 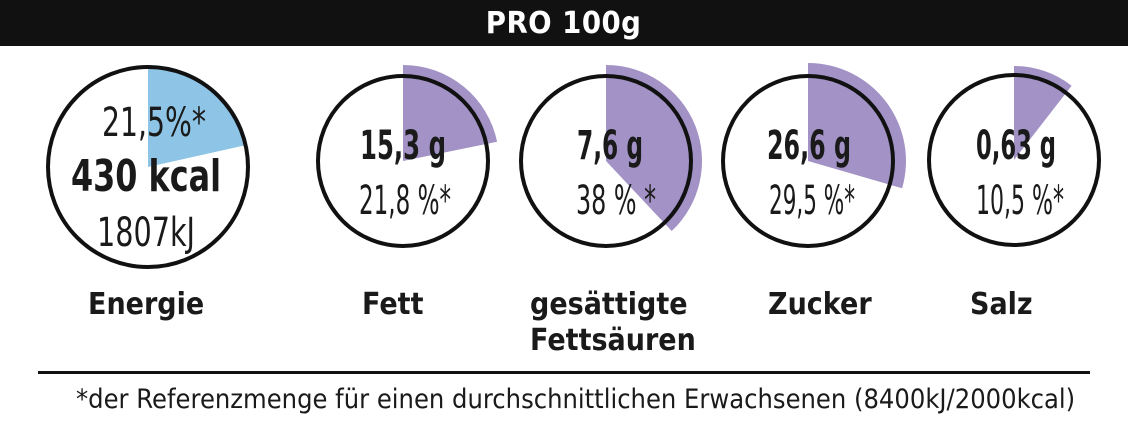 I want to click on energie-percent-text: 21,5%*, so click(x=154, y=123).